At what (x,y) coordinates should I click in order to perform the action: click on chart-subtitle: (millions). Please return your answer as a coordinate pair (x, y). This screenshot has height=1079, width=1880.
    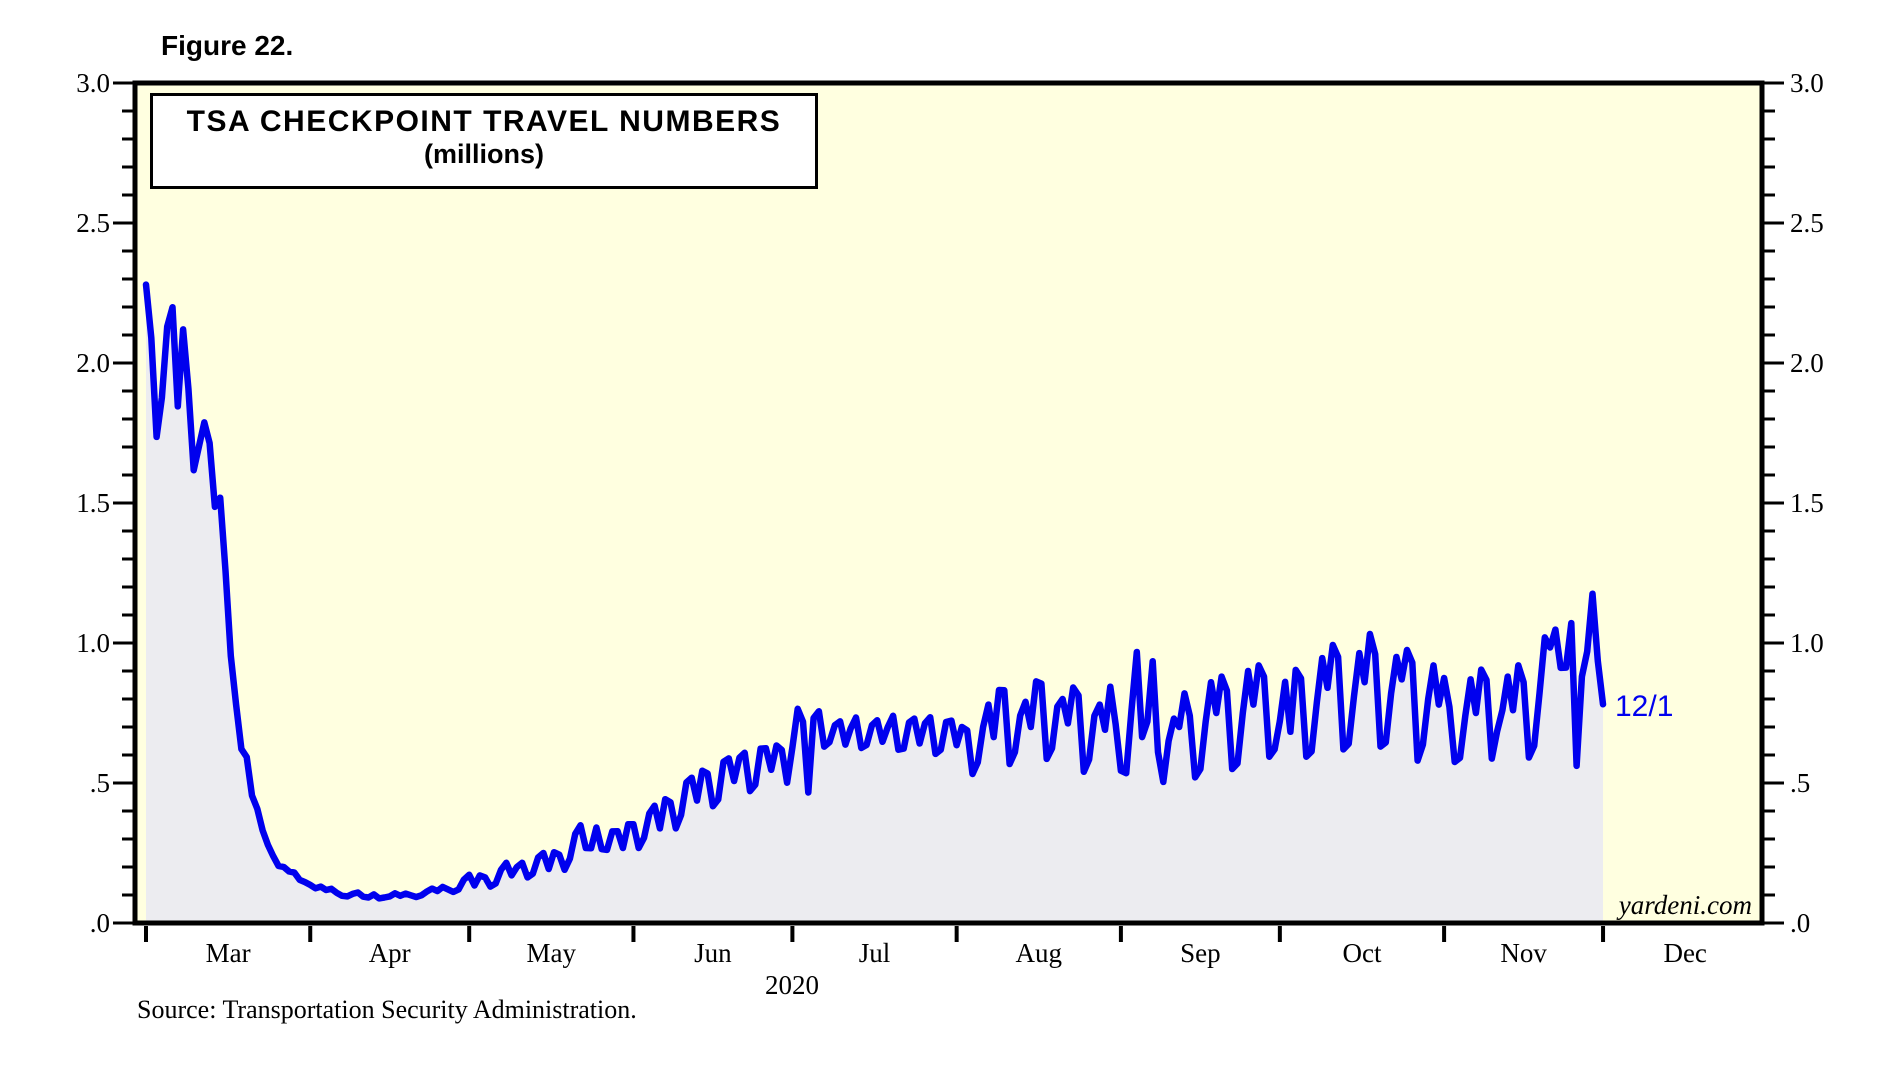
    Looking at the image, I should click on (484, 154).